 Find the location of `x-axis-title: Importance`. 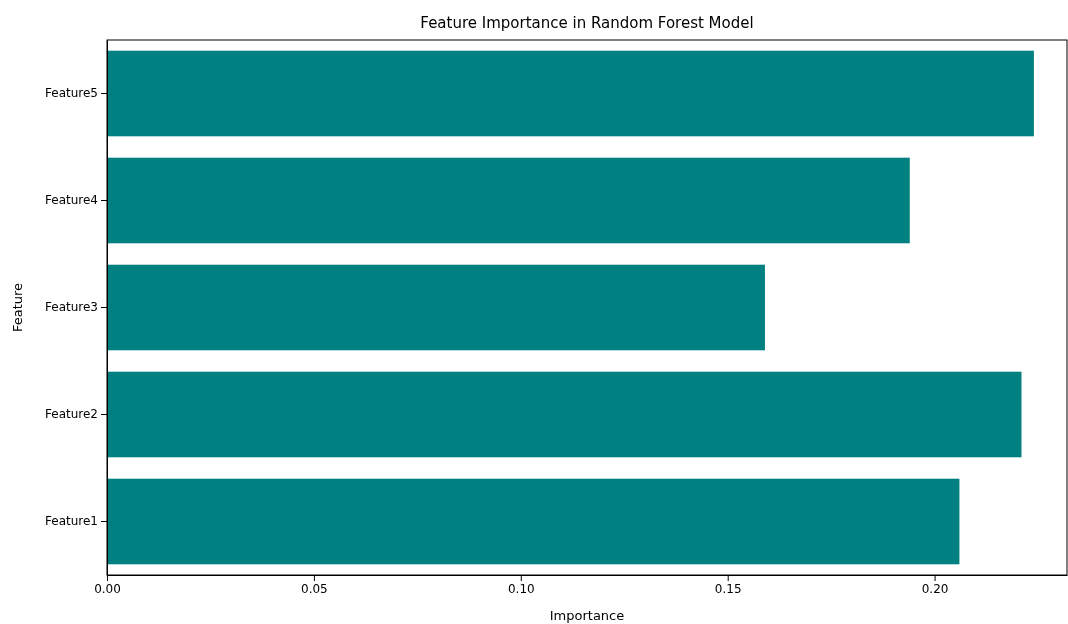

x-axis-title: Importance is located at coordinates (587, 615).